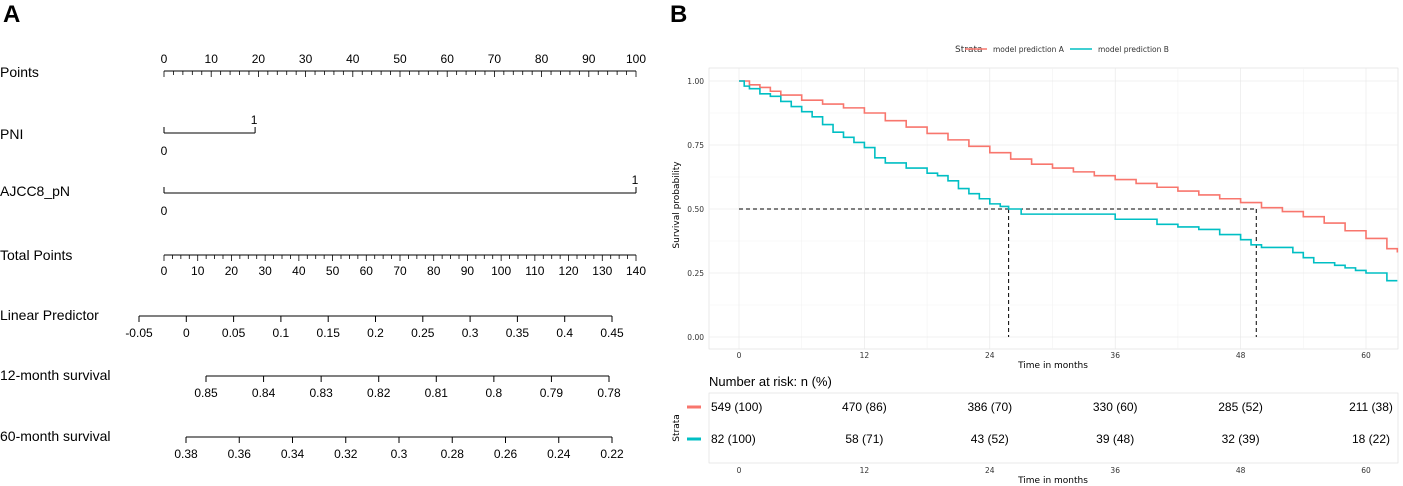  I want to click on scale-tick-label: 0.83, so click(321, 393).